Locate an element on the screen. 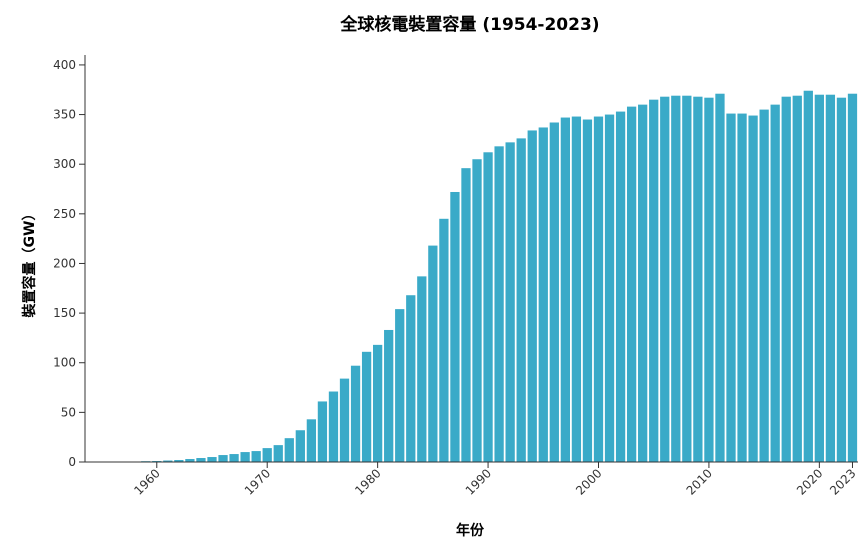 This screenshot has height=545, width=868. y-tick-label: 350 is located at coordinates (64, 115).